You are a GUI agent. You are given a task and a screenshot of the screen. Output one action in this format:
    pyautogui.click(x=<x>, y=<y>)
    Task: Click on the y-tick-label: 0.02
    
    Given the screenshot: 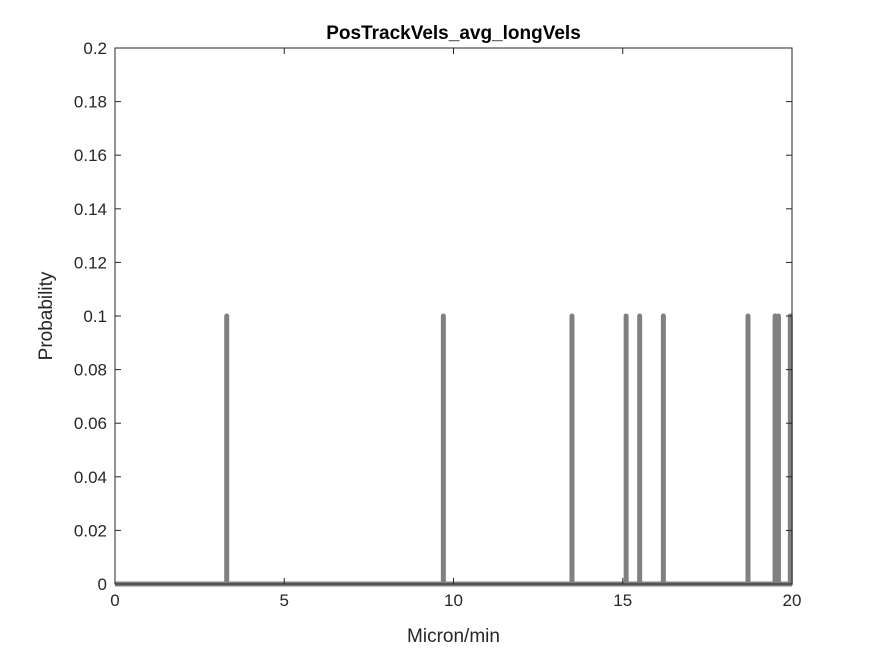 What is the action you would take?
    pyautogui.click(x=90, y=530)
    